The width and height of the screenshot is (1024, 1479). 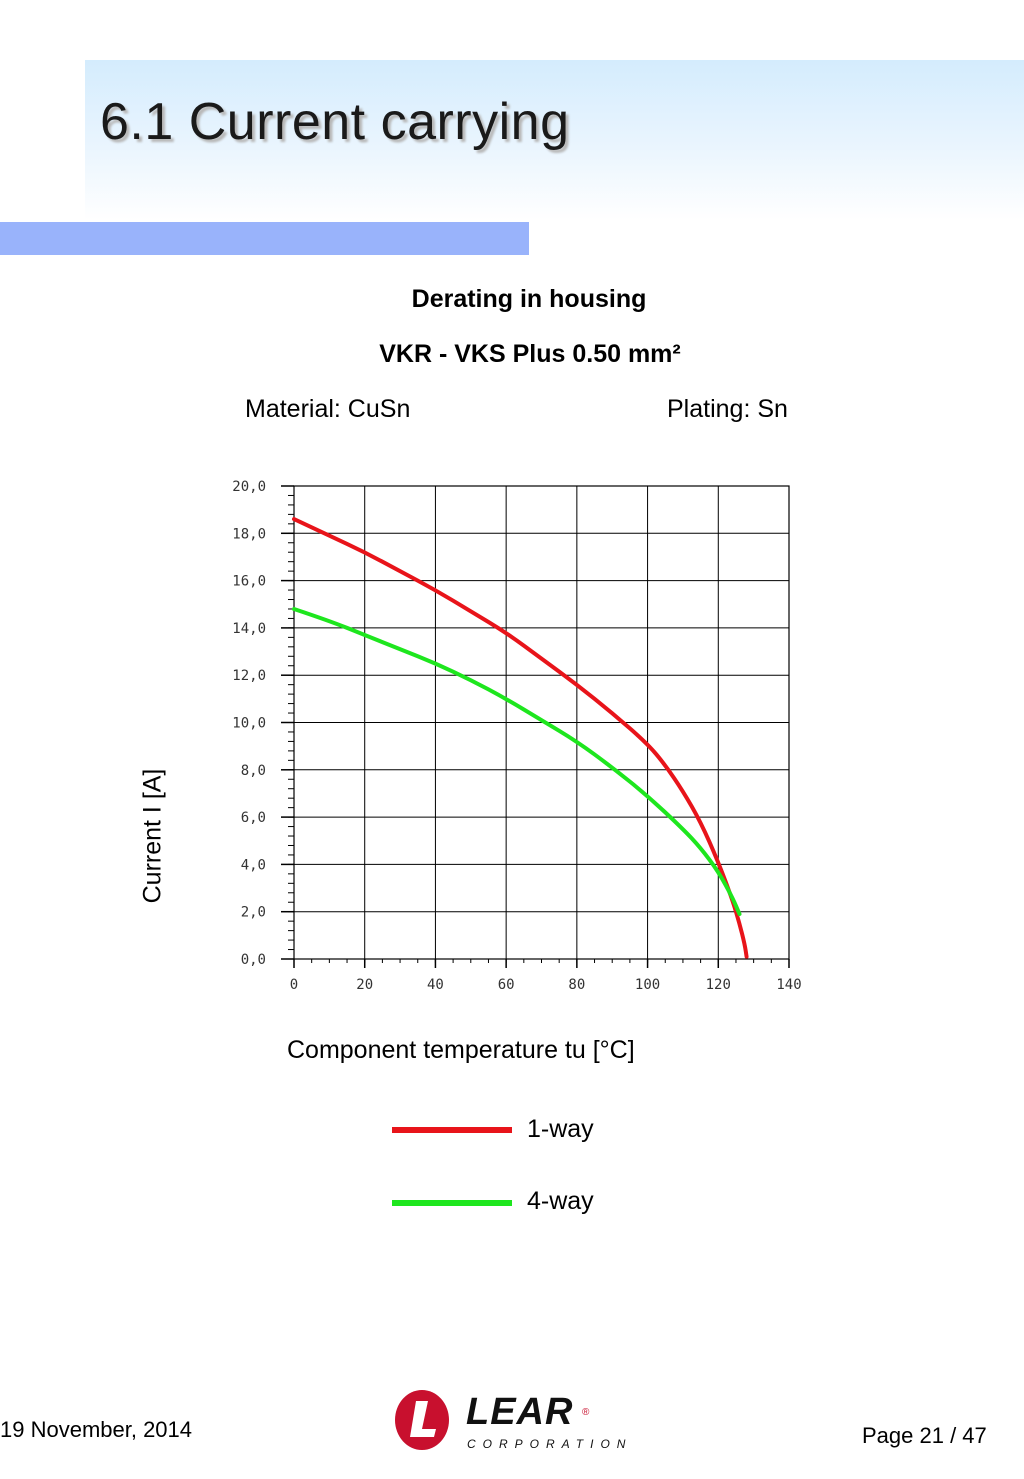 What do you see at coordinates (529, 299) in the screenshot?
I see `chart-title: Derating in housing` at bounding box center [529, 299].